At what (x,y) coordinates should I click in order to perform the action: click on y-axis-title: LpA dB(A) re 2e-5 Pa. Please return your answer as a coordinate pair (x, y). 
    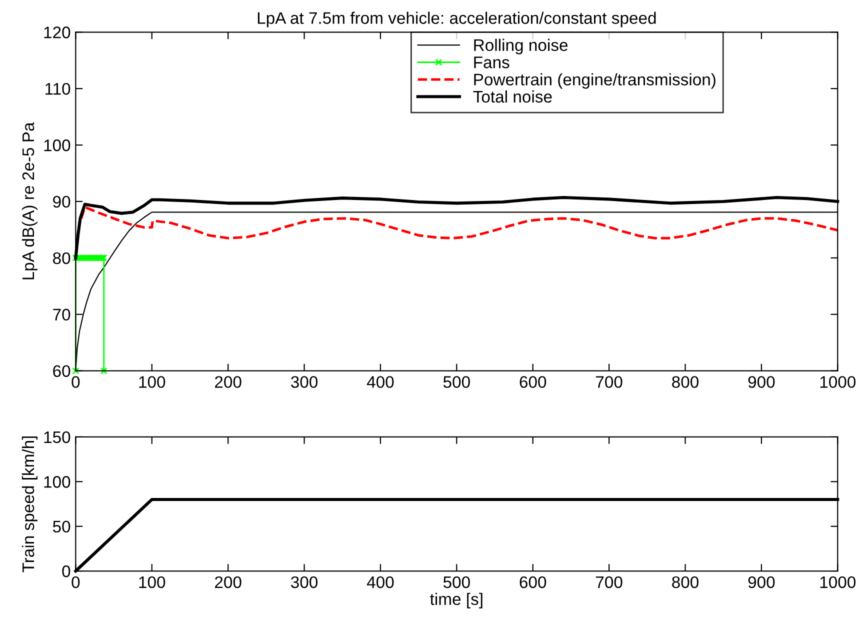
    Looking at the image, I should click on (30, 201).